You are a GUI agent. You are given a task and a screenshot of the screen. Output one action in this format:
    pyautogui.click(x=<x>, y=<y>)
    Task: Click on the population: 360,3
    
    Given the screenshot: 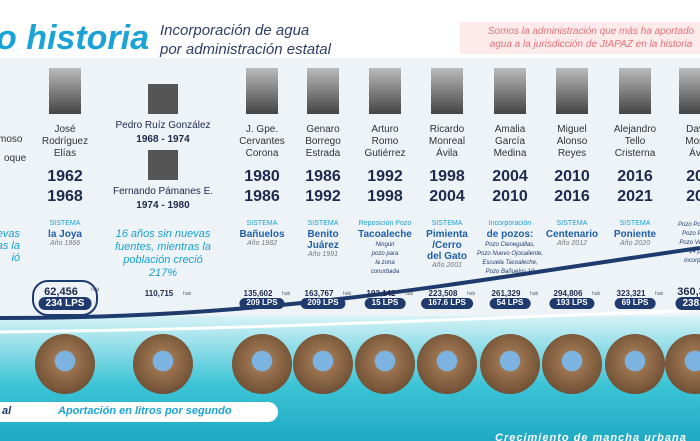 What is the action you would take?
    pyautogui.click(x=688, y=292)
    